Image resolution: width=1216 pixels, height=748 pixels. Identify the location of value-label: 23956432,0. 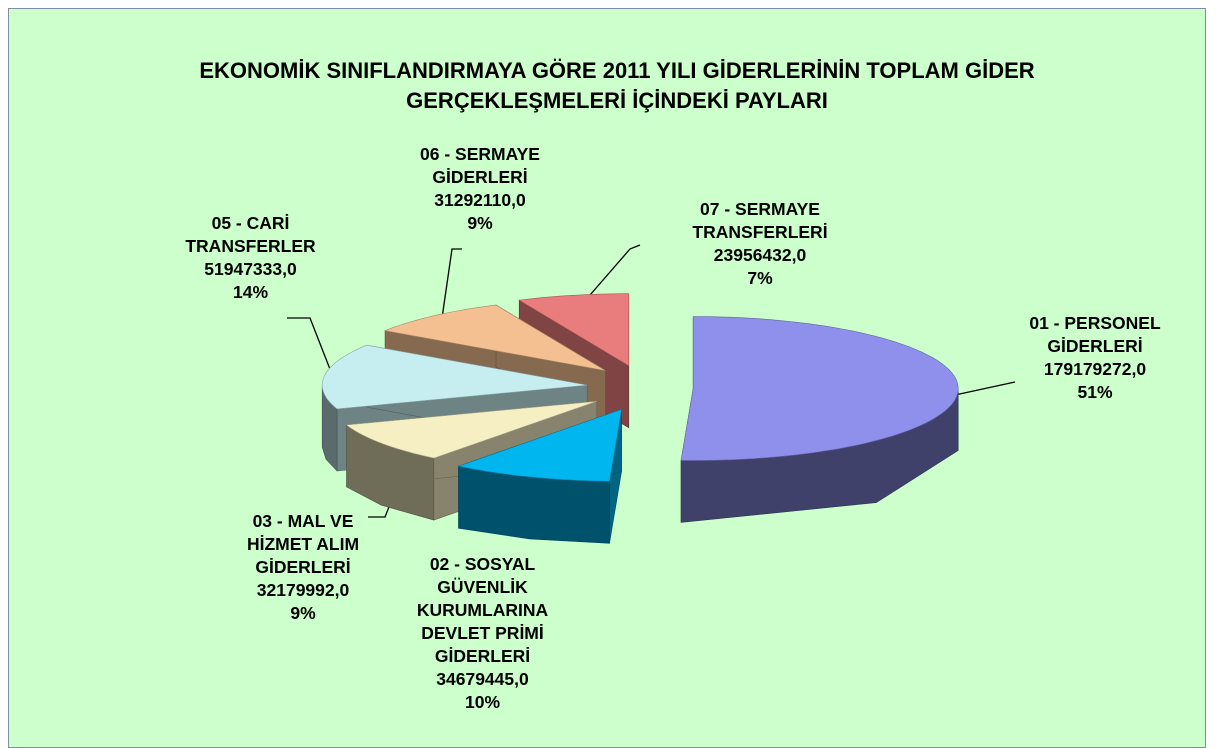
(760, 255).